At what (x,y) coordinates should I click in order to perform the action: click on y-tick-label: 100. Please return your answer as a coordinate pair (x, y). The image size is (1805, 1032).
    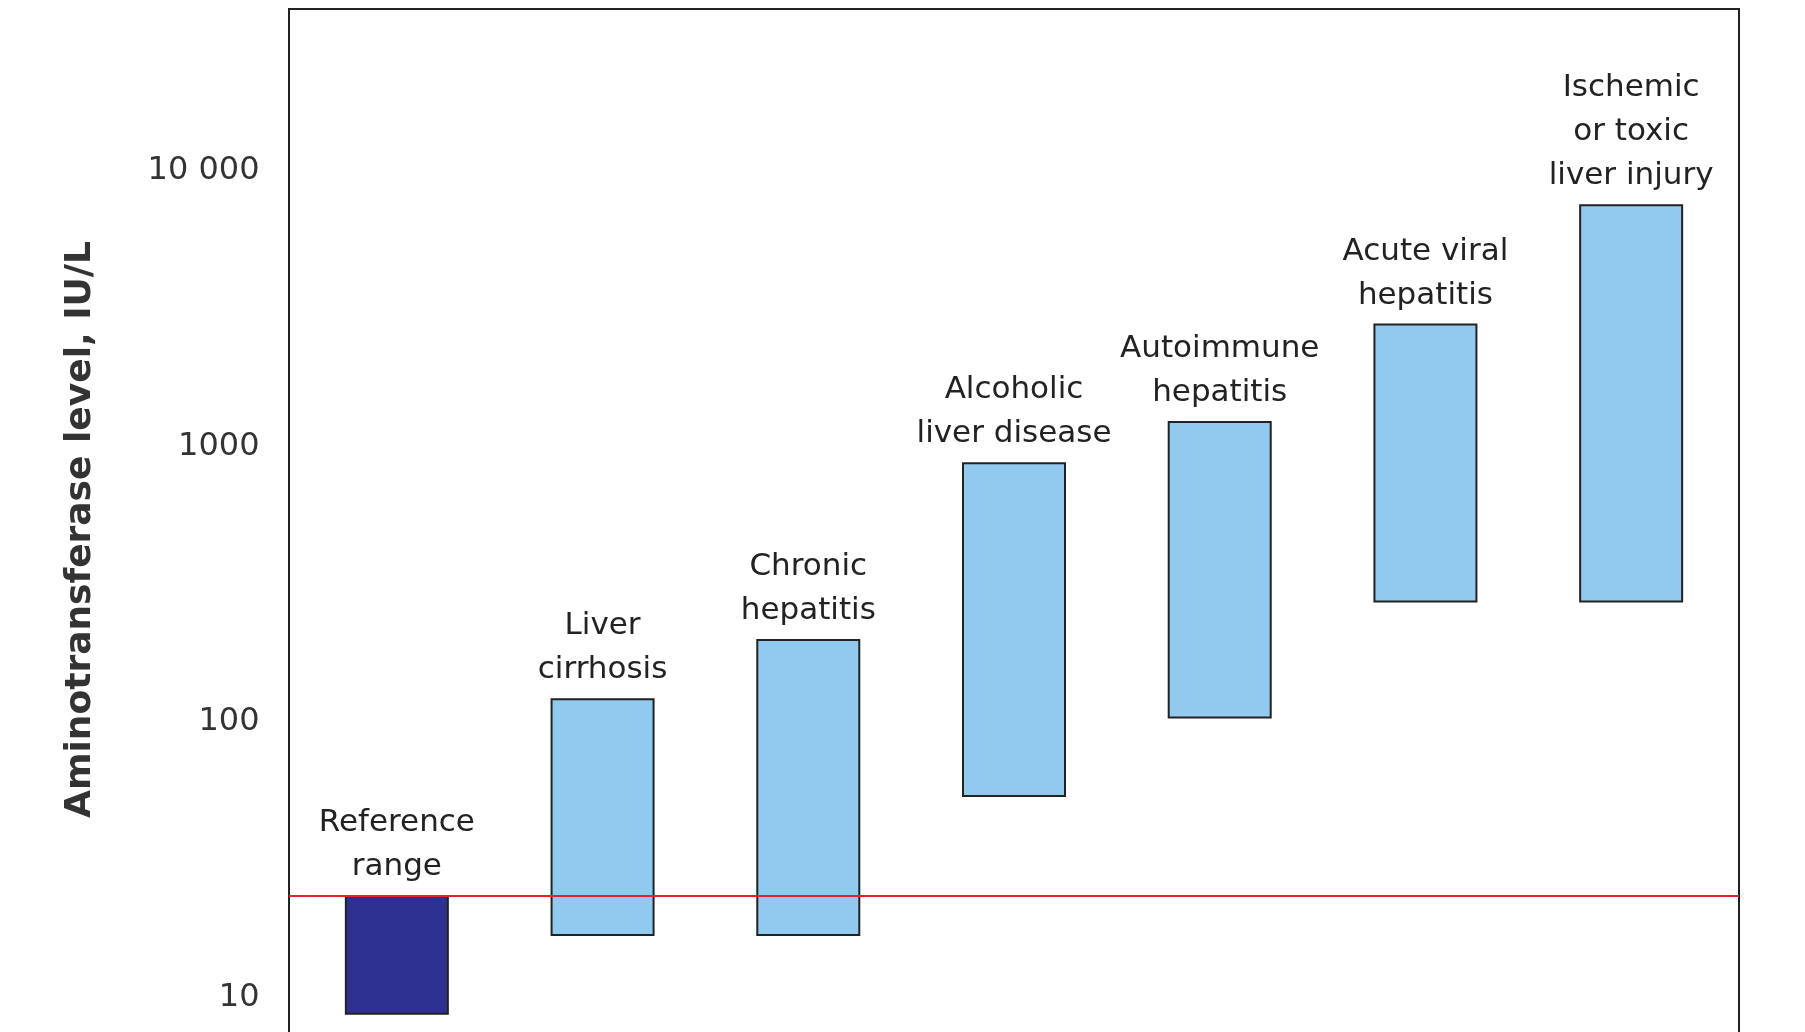
    Looking at the image, I should click on (229, 719).